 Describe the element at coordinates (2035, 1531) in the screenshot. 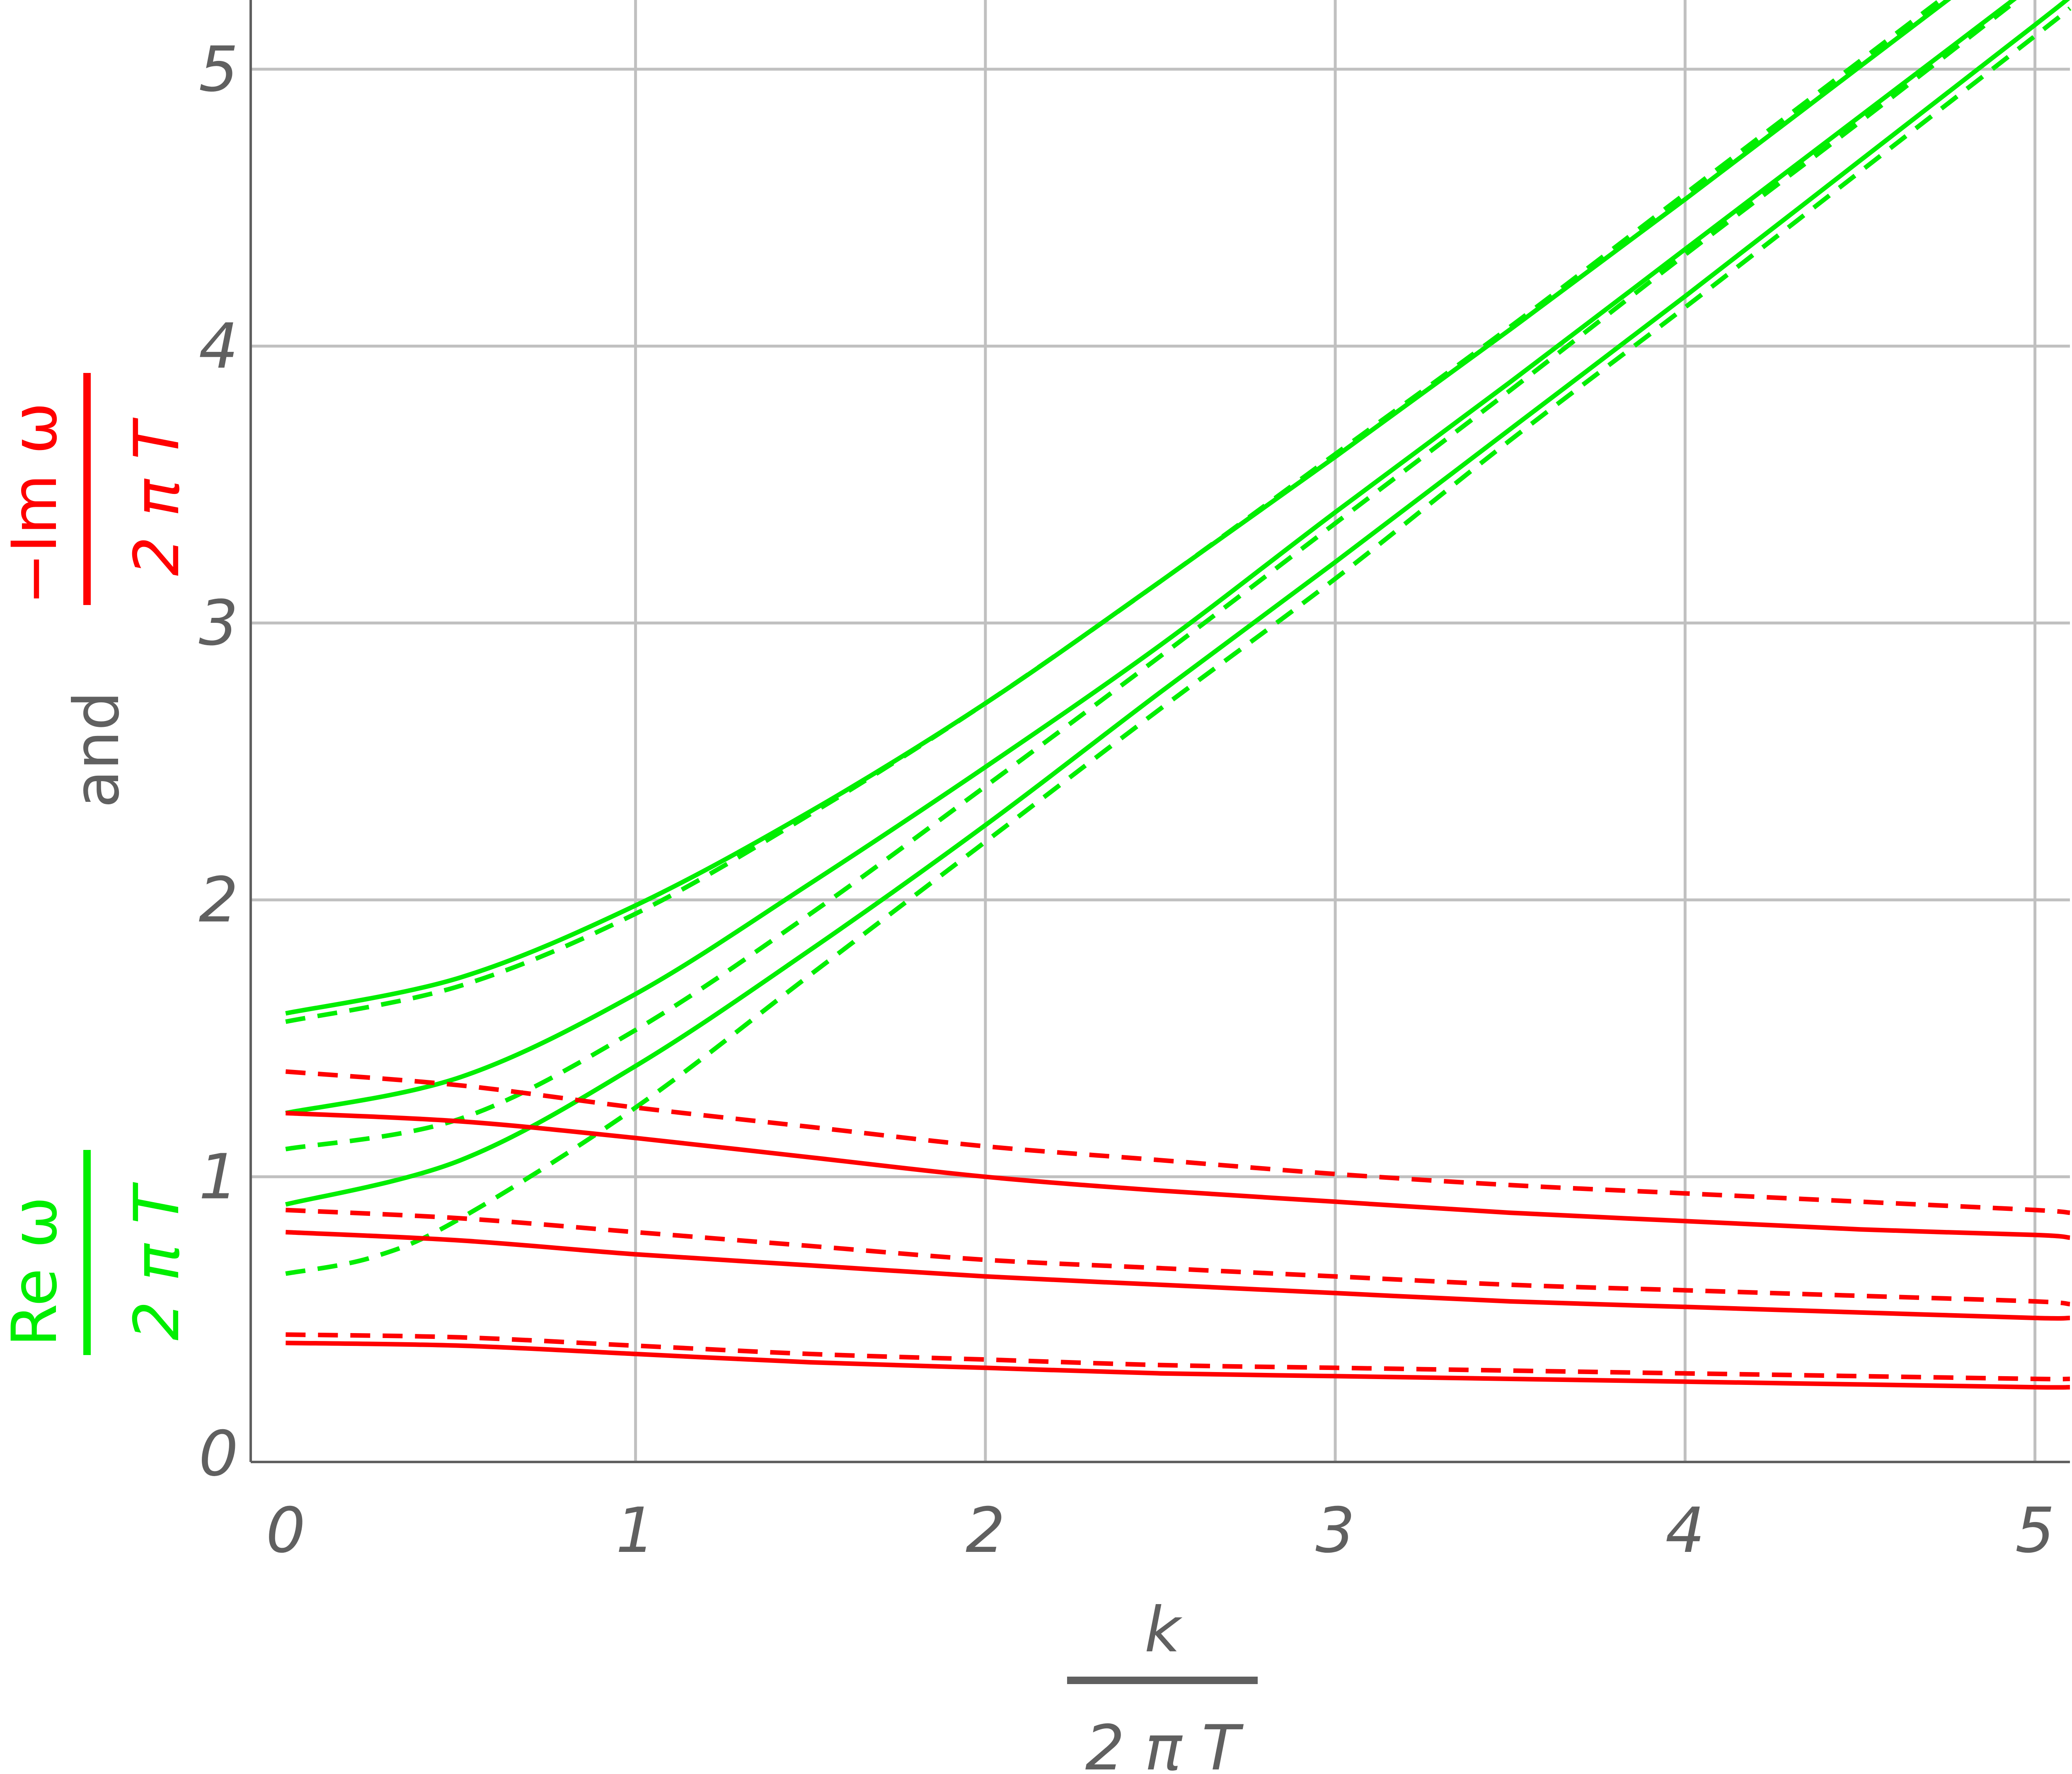

I see `x-tick-label: 5` at that location.